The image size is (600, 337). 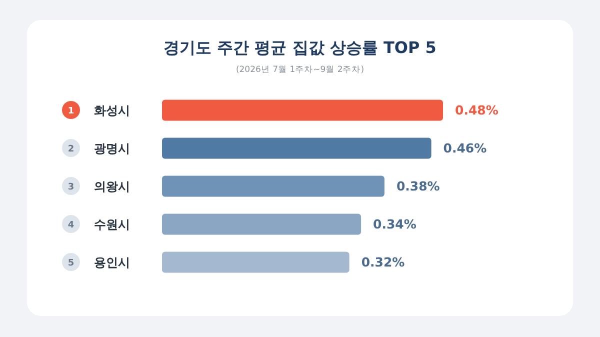 What do you see at coordinates (395, 224) in the screenshot?
I see `data-label: 0.34%` at bounding box center [395, 224].